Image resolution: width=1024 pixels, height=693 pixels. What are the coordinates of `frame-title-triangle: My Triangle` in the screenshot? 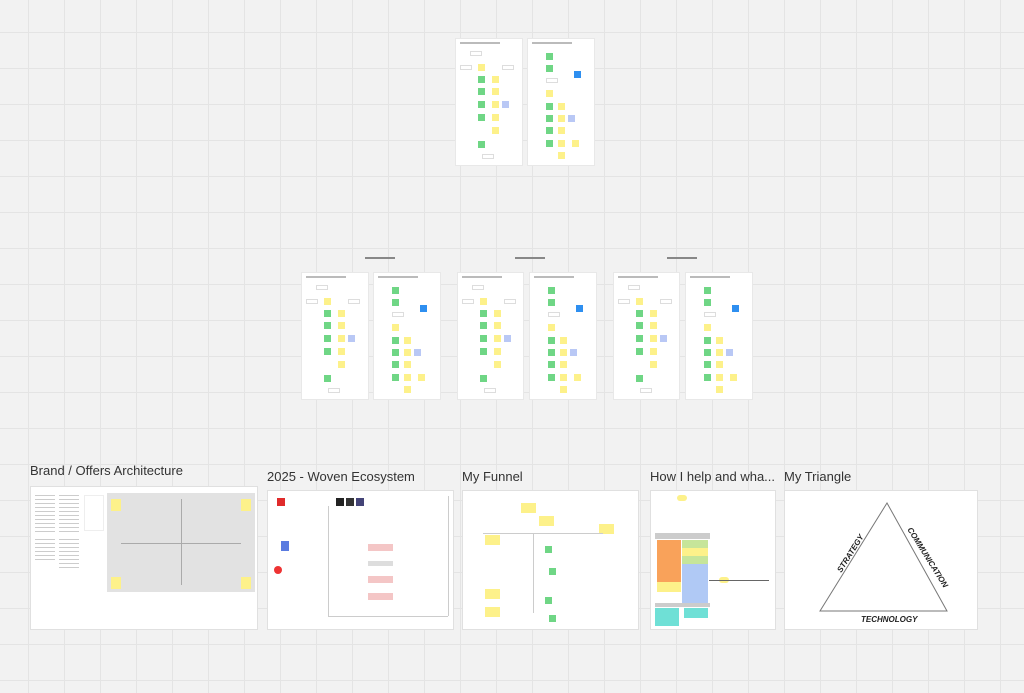 It's located at (818, 476).